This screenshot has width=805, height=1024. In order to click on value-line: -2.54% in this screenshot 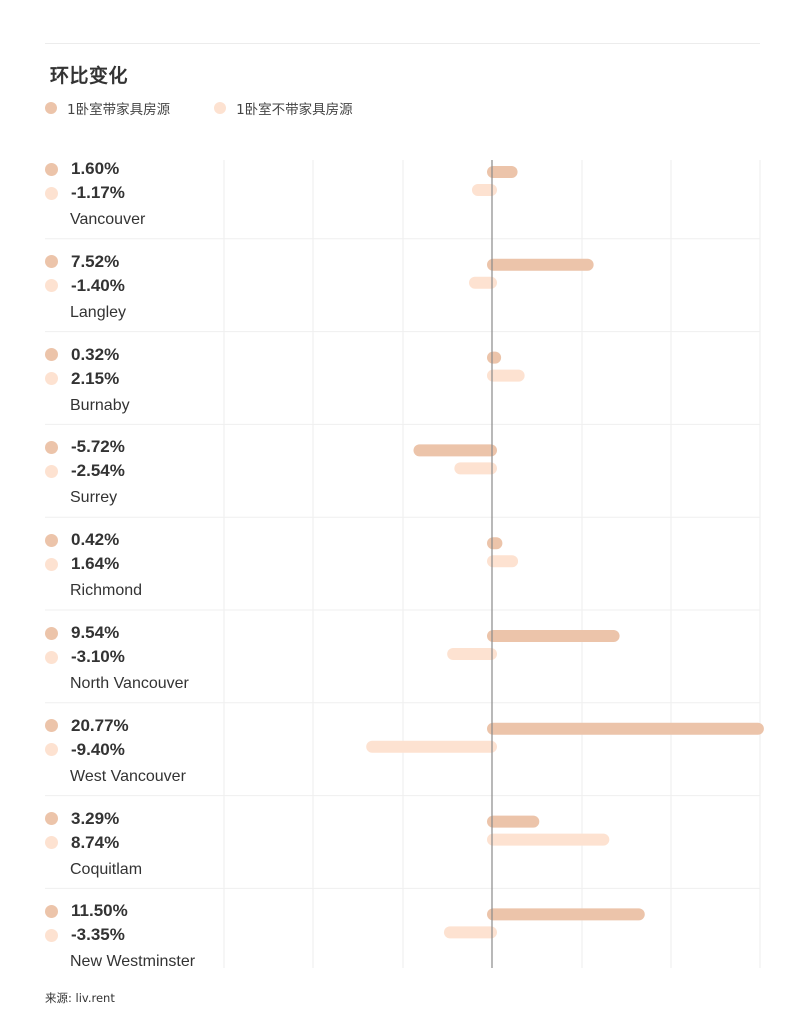, I will do `click(145, 471)`.